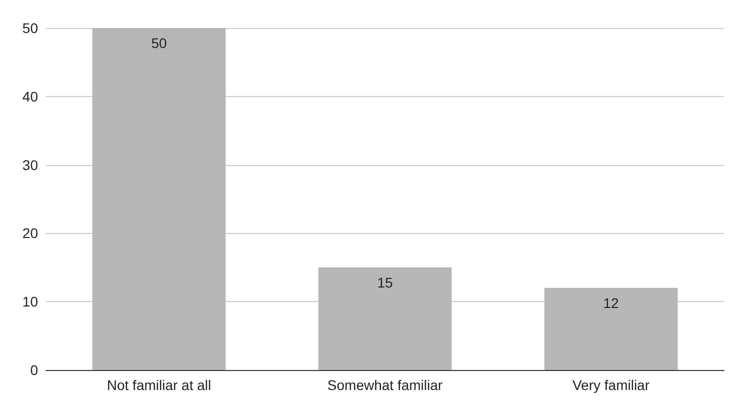 Image resolution: width=736 pixels, height=405 pixels. What do you see at coordinates (611, 302) in the screenshot?
I see `data-label: 12` at bounding box center [611, 302].